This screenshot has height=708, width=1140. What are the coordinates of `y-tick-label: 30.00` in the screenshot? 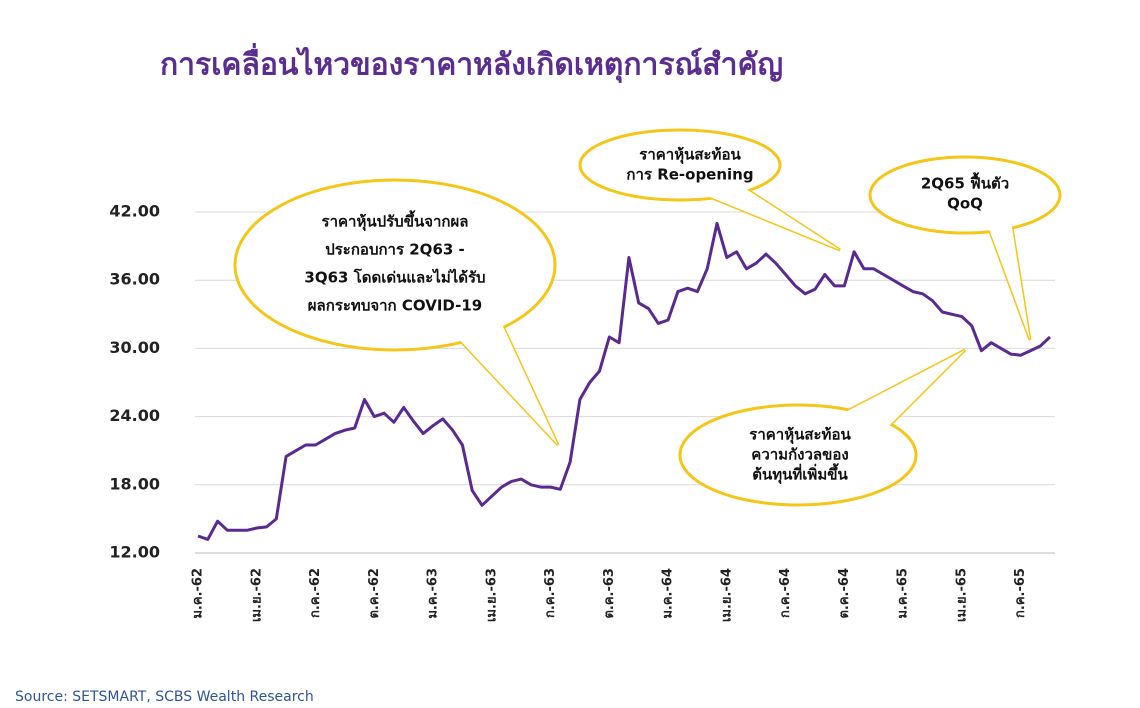 It's located at (134, 347).